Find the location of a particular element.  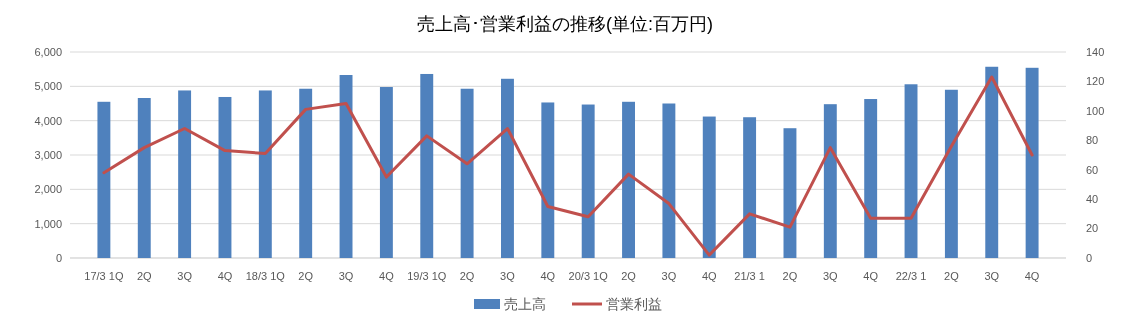

x-tick-label: 22/3 1 is located at coordinates (911, 276).